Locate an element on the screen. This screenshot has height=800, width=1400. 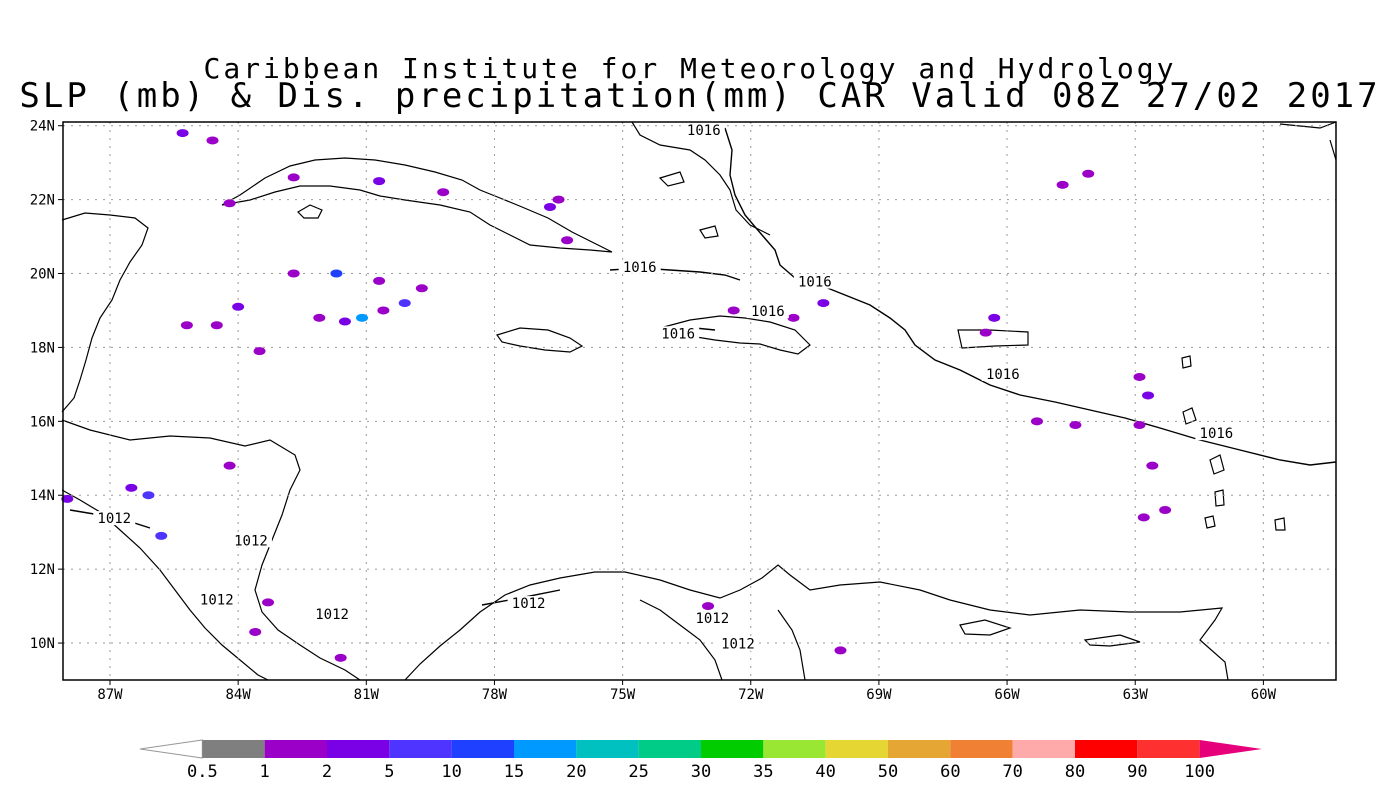
colorbar-labels: 0.5 1 2 5 10 15 20 25 30 35 40 50 60 70 80 90 100 is located at coordinates (701, 772).